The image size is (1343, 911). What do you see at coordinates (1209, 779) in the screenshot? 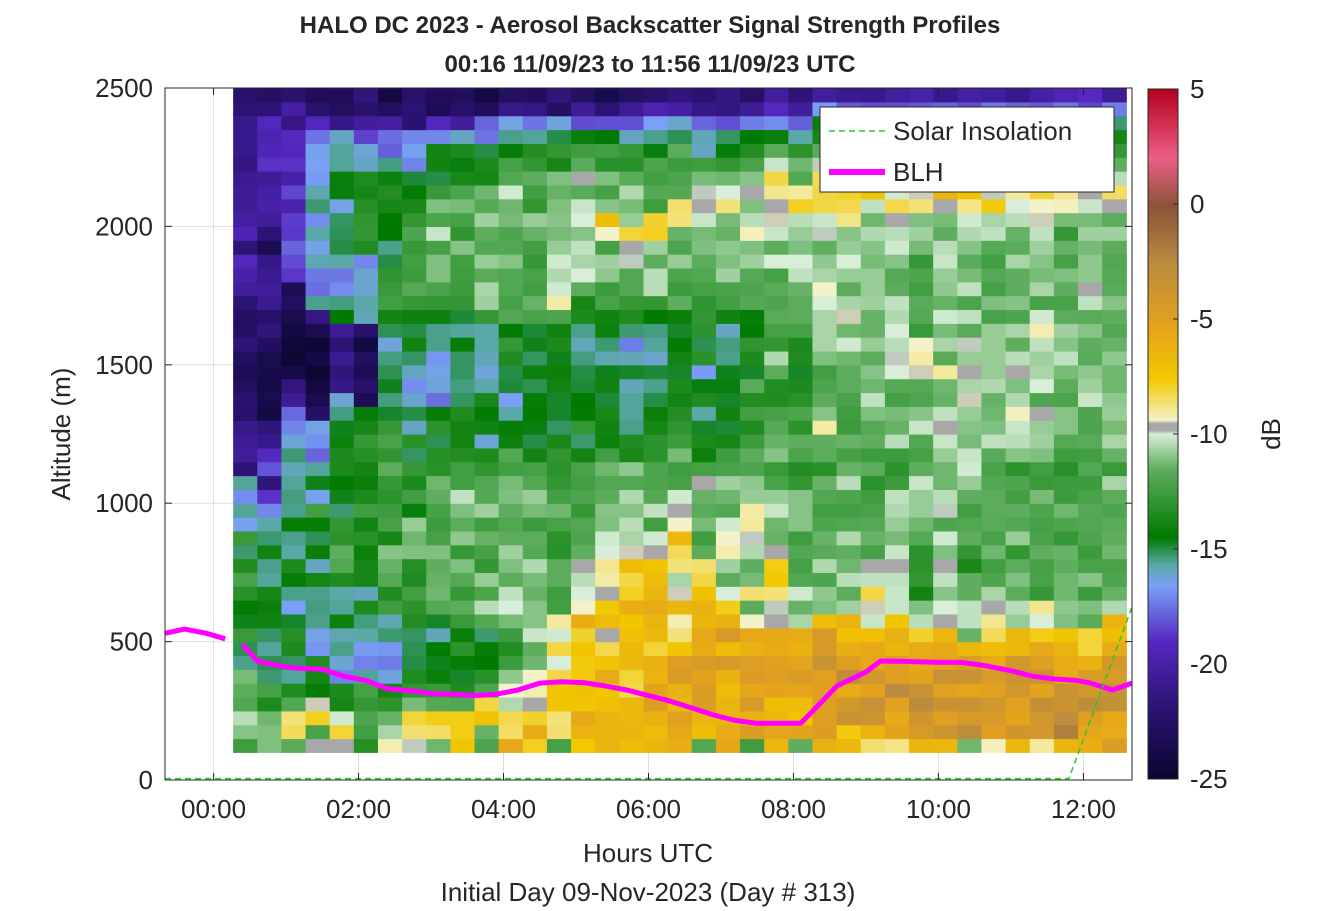
I see `colorbar-tick-label-6: -25` at bounding box center [1209, 779].